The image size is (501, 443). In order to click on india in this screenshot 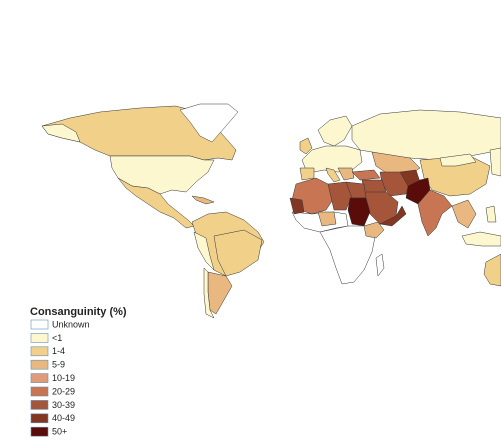, I will do `click(435, 213)`.